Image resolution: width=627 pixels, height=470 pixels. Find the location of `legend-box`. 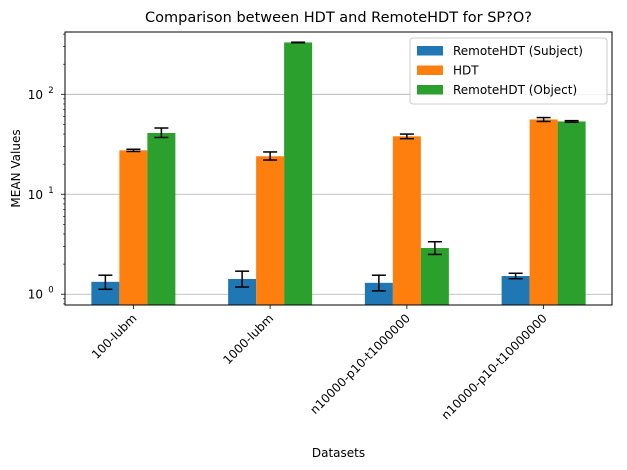

legend-box is located at coordinates (508, 71).